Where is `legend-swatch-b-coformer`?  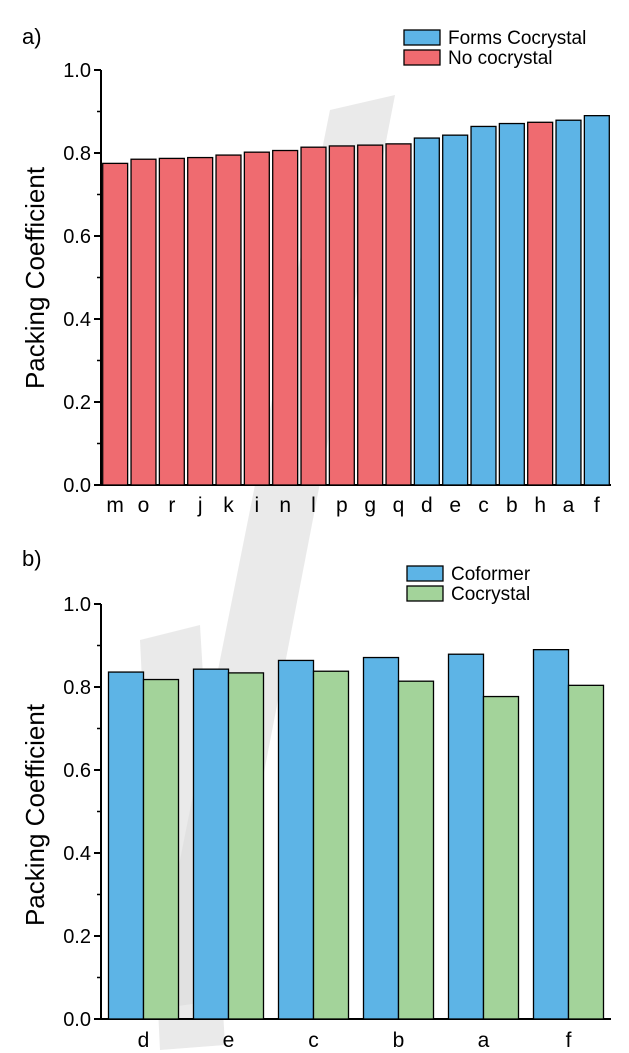 legend-swatch-b-coformer is located at coordinates (425, 573).